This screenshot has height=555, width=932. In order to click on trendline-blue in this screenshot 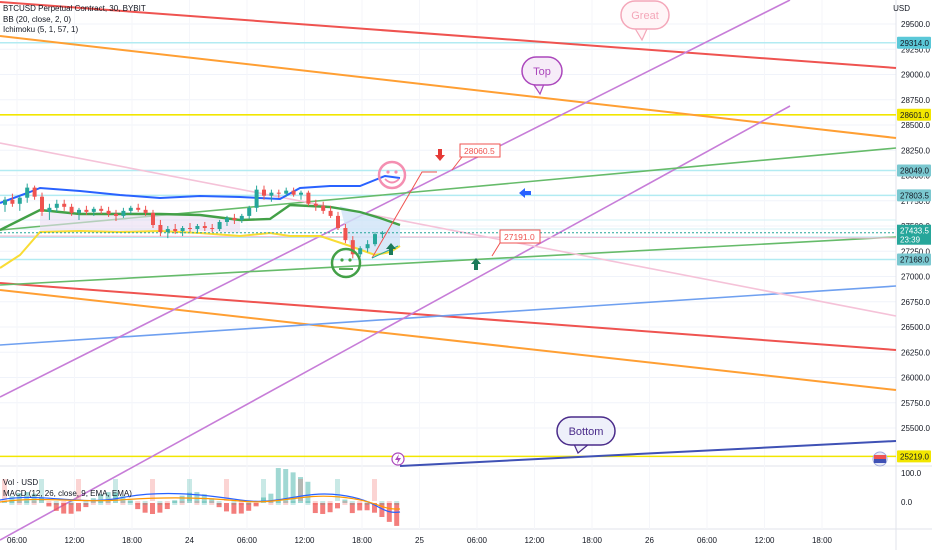, I will do `click(448, 315)`.